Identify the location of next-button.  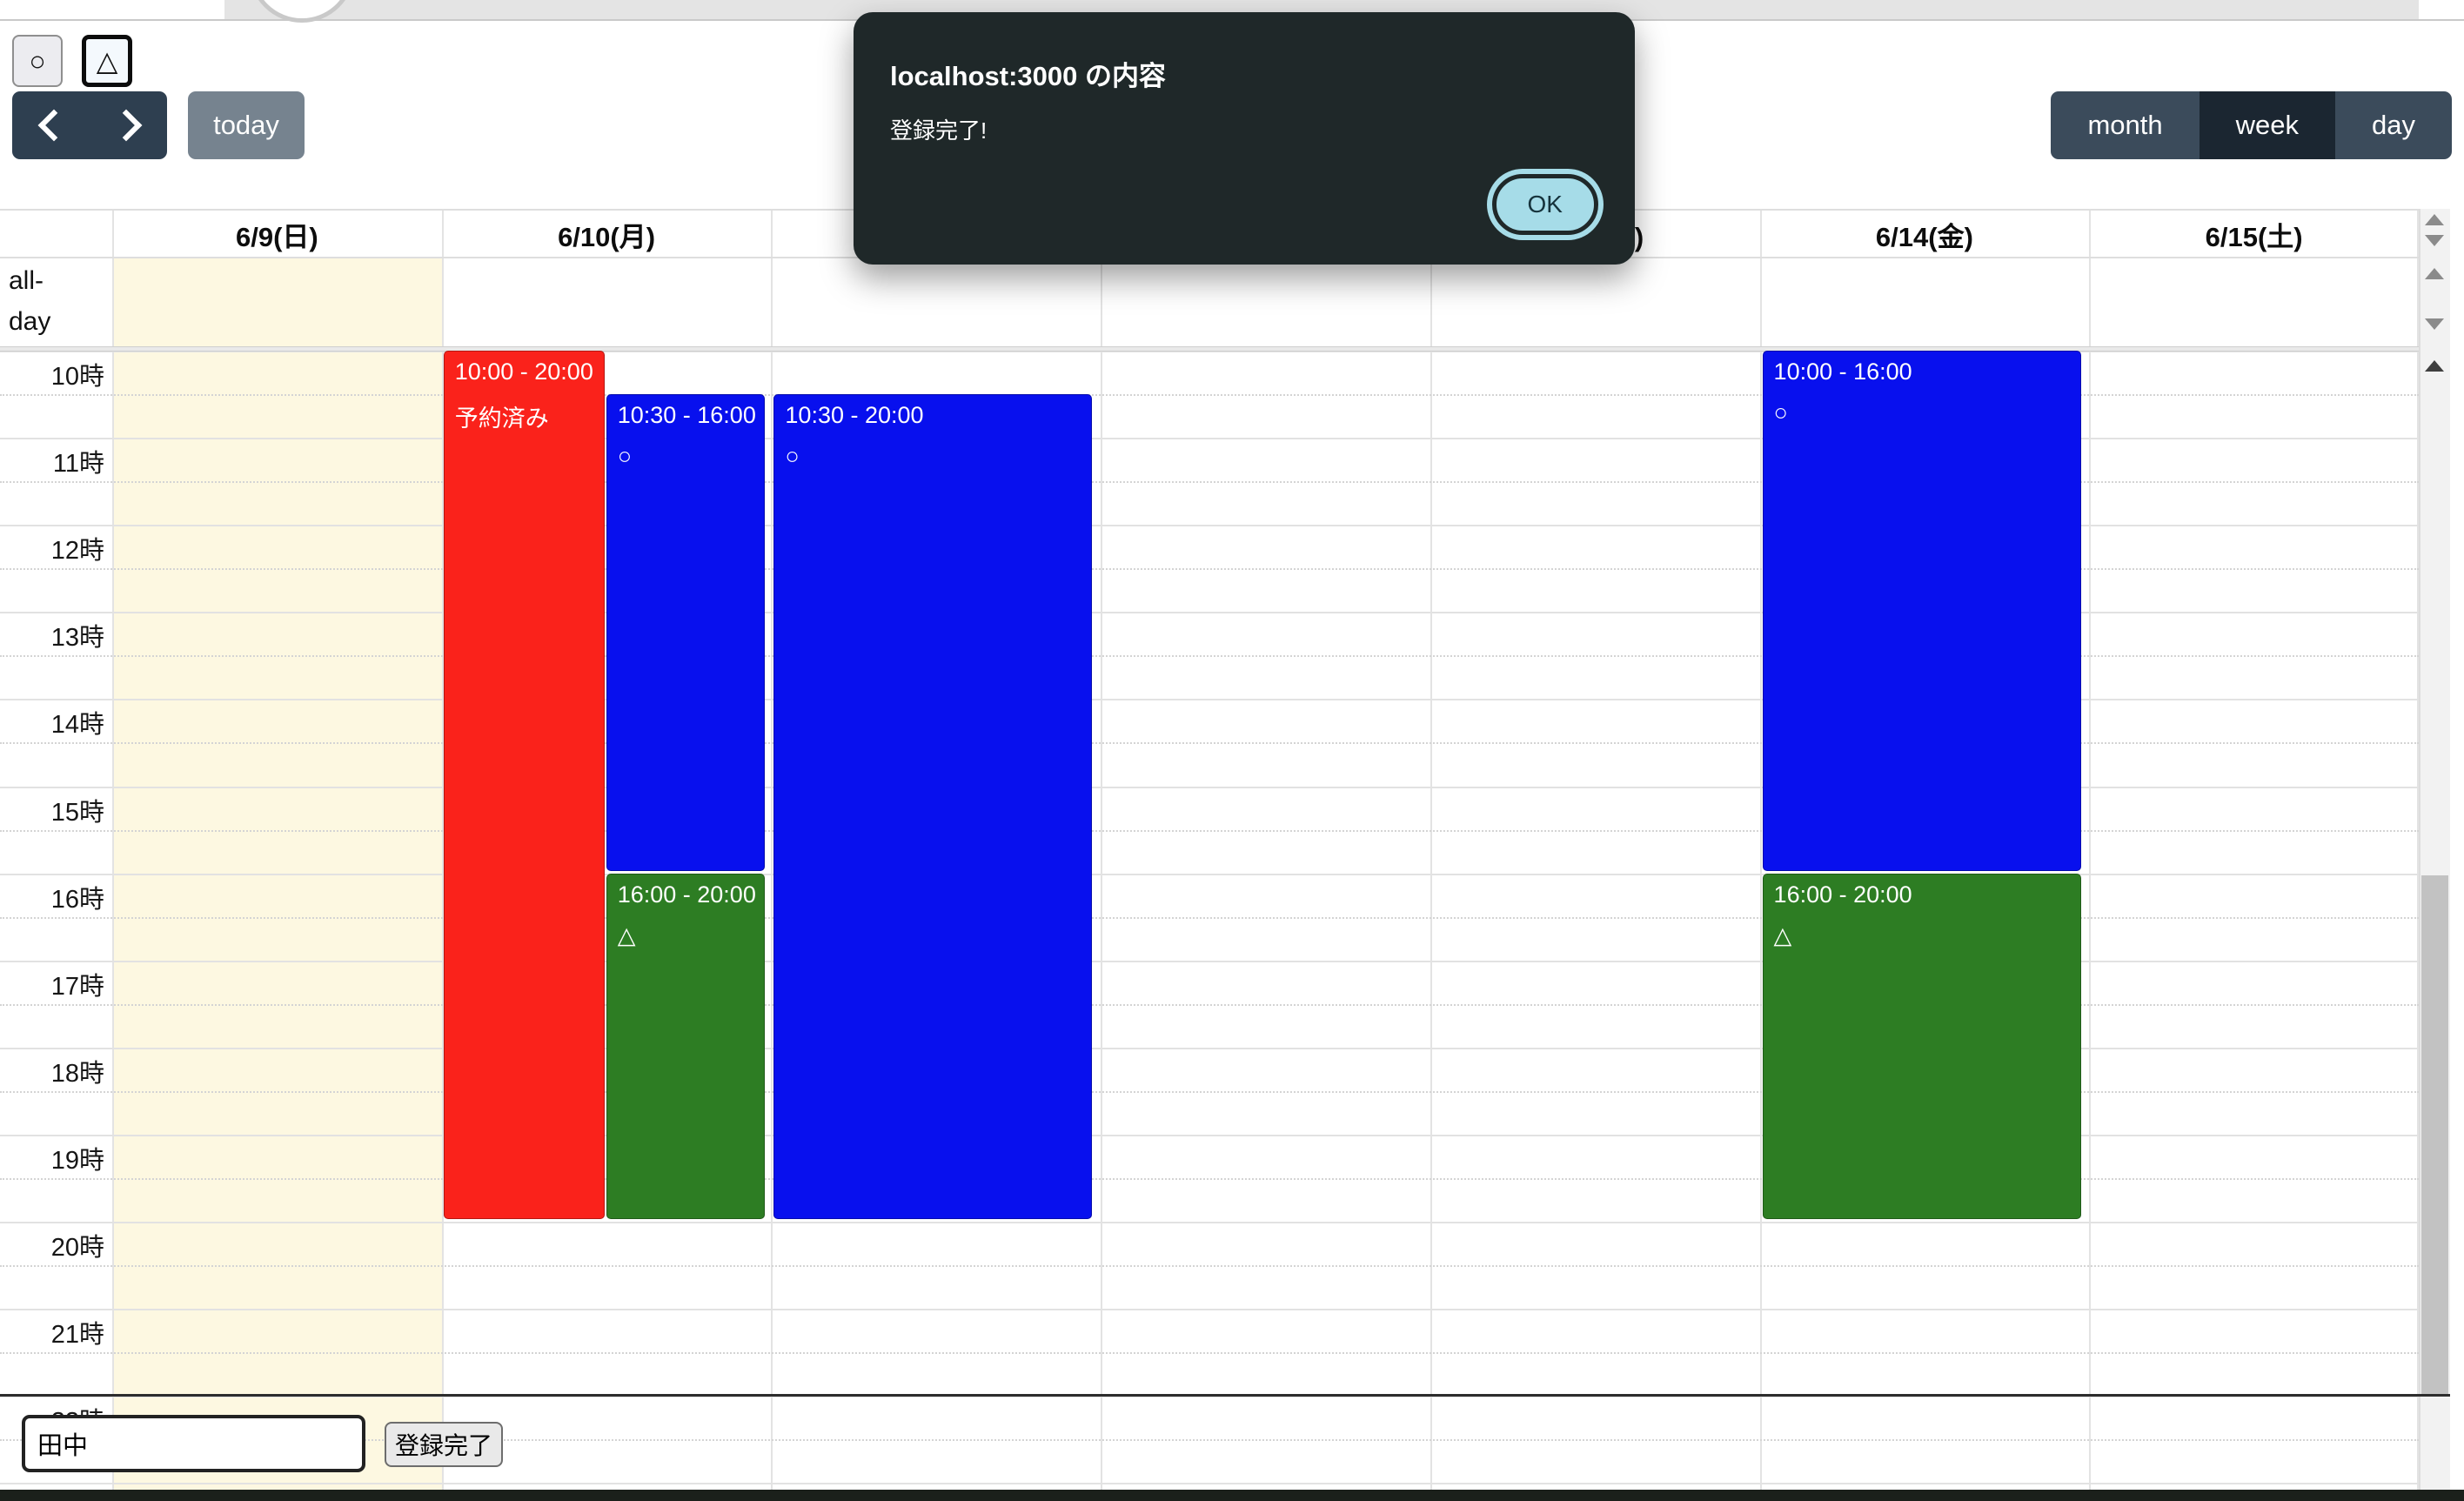
(128, 125).